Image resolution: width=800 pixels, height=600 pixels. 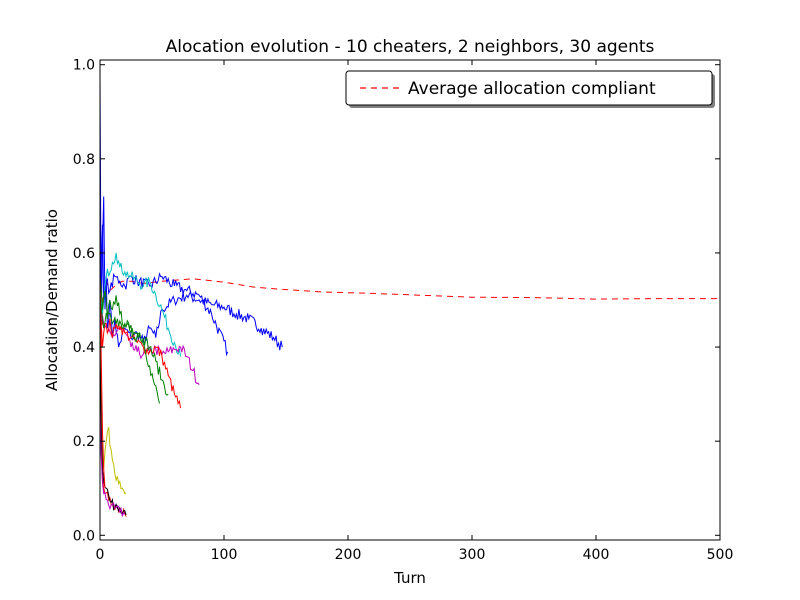 I want to click on y-axis-label: Allocation/Demand ratio, so click(x=52, y=300).